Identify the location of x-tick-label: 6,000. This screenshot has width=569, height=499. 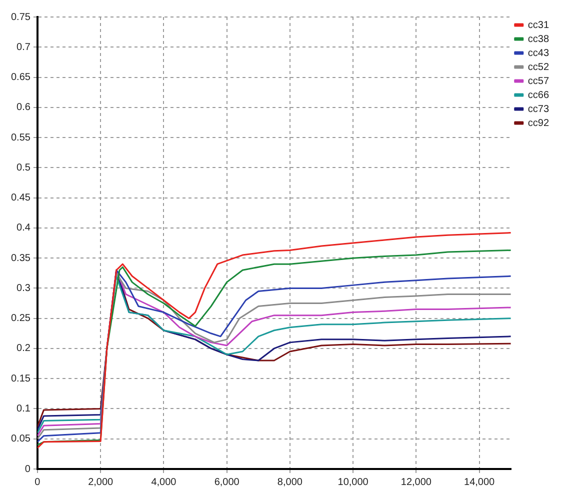
(227, 482).